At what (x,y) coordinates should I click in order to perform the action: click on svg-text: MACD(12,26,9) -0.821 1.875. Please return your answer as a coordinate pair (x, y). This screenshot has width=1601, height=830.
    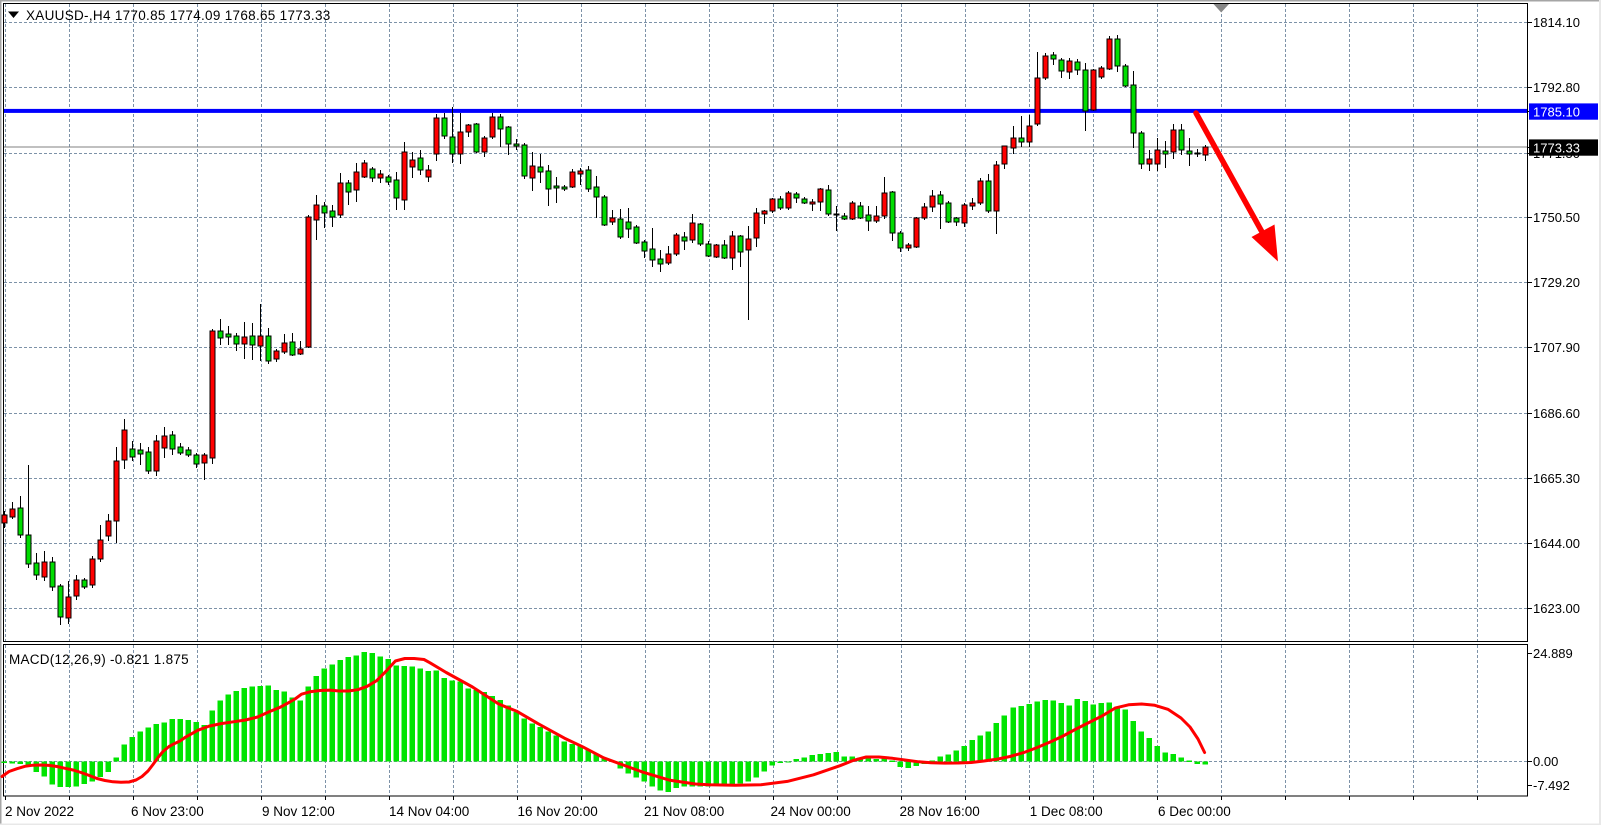
    Looking at the image, I should click on (99, 659).